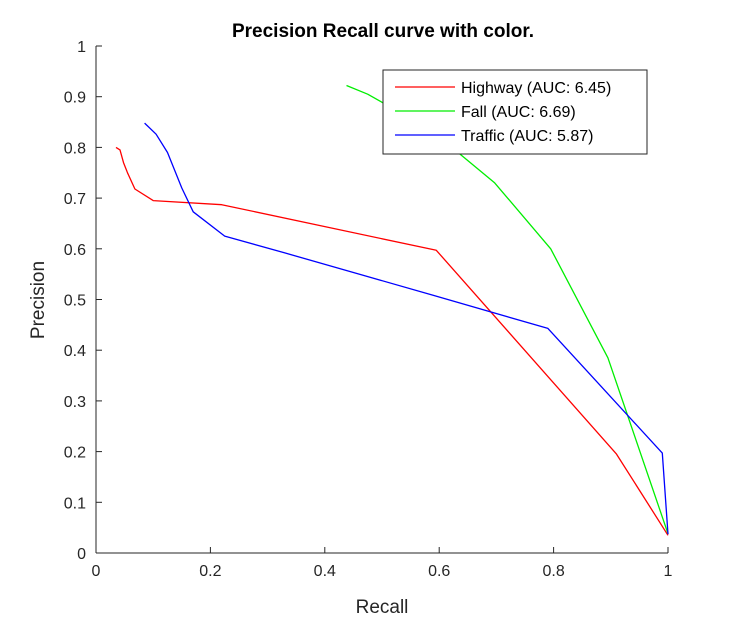  Describe the element at coordinates (75, 301) in the screenshot. I see `y-tick-label: 0.5` at that location.